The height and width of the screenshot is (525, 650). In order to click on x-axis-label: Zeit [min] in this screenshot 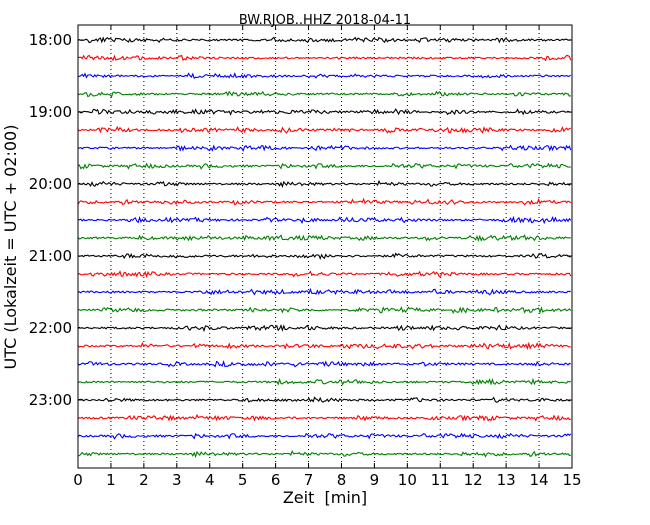, I will do `click(325, 497)`.